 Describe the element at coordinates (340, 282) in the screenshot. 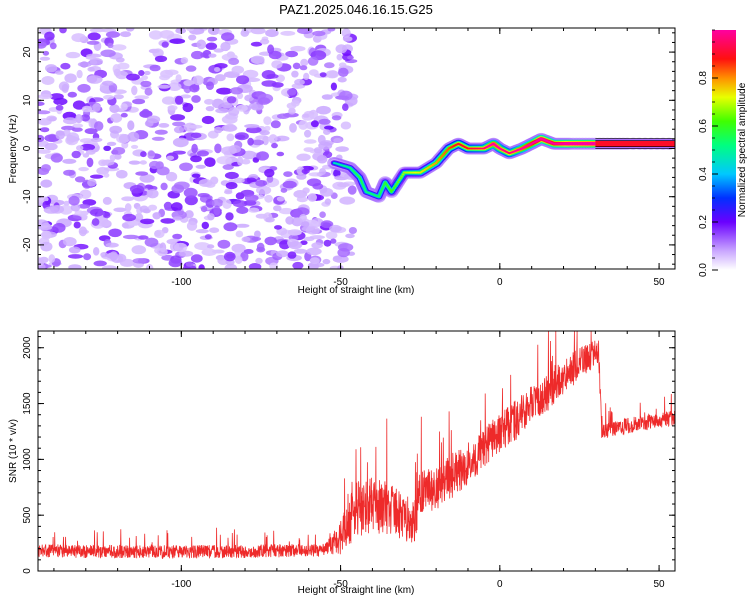

I see `x-tick-label: -50` at that location.